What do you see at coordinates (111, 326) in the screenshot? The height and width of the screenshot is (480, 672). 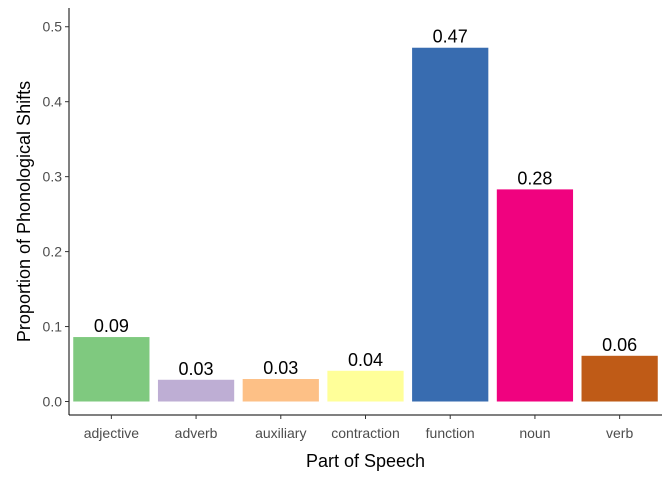 I see `data-label-adjective: 0.09` at bounding box center [111, 326].